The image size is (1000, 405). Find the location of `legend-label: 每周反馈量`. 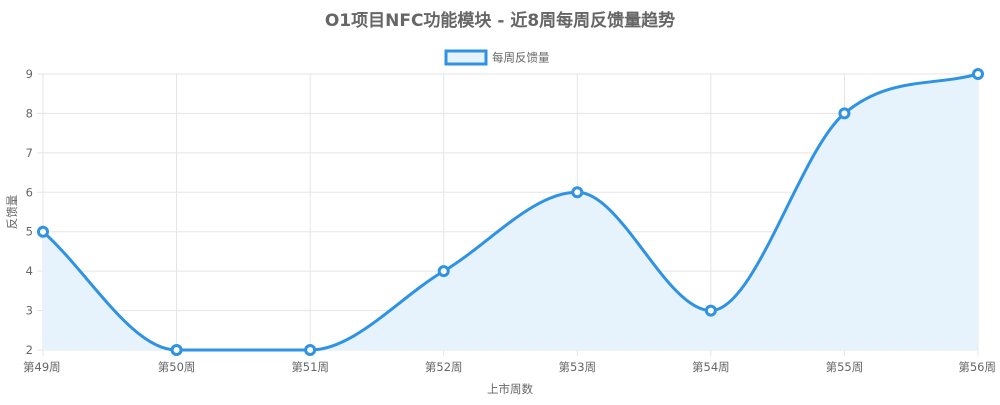

legend-label: 每周反馈量 is located at coordinates (521, 58).